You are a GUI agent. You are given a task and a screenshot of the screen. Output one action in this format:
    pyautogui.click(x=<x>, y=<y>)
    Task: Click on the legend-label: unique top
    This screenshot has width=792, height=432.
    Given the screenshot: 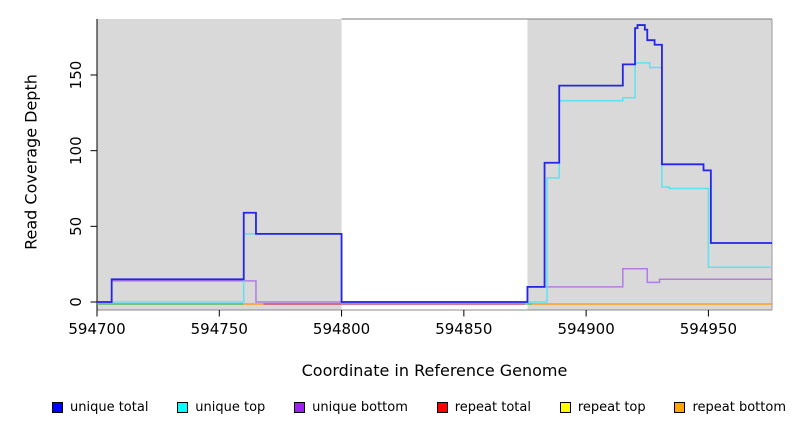 What is the action you would take?
    pyautogui.click(x=230, y=407)
    